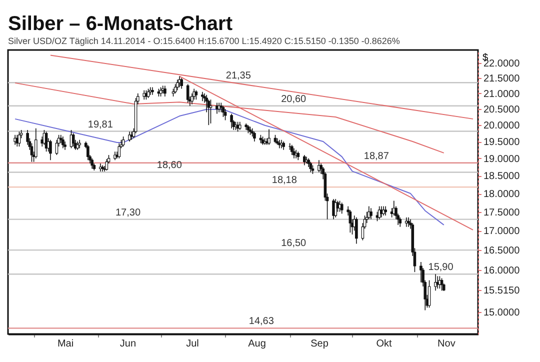 This screenshot has width=540, height=362. What do you see at coordinates (502, 94) in the screenshot?
I see `y-tick-label: 21.0000` at bounding box center [502, 94].